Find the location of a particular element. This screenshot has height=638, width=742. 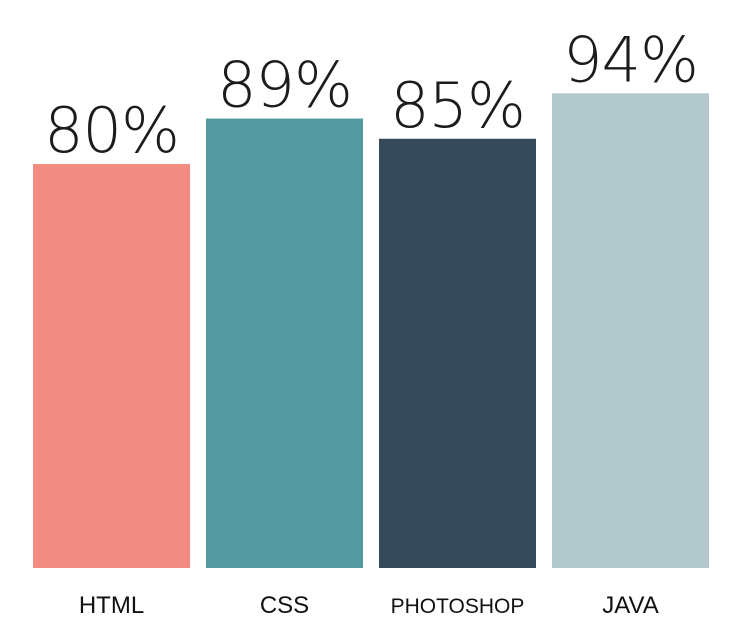

category-label-css: CSS is located at coordinates (284, 605).